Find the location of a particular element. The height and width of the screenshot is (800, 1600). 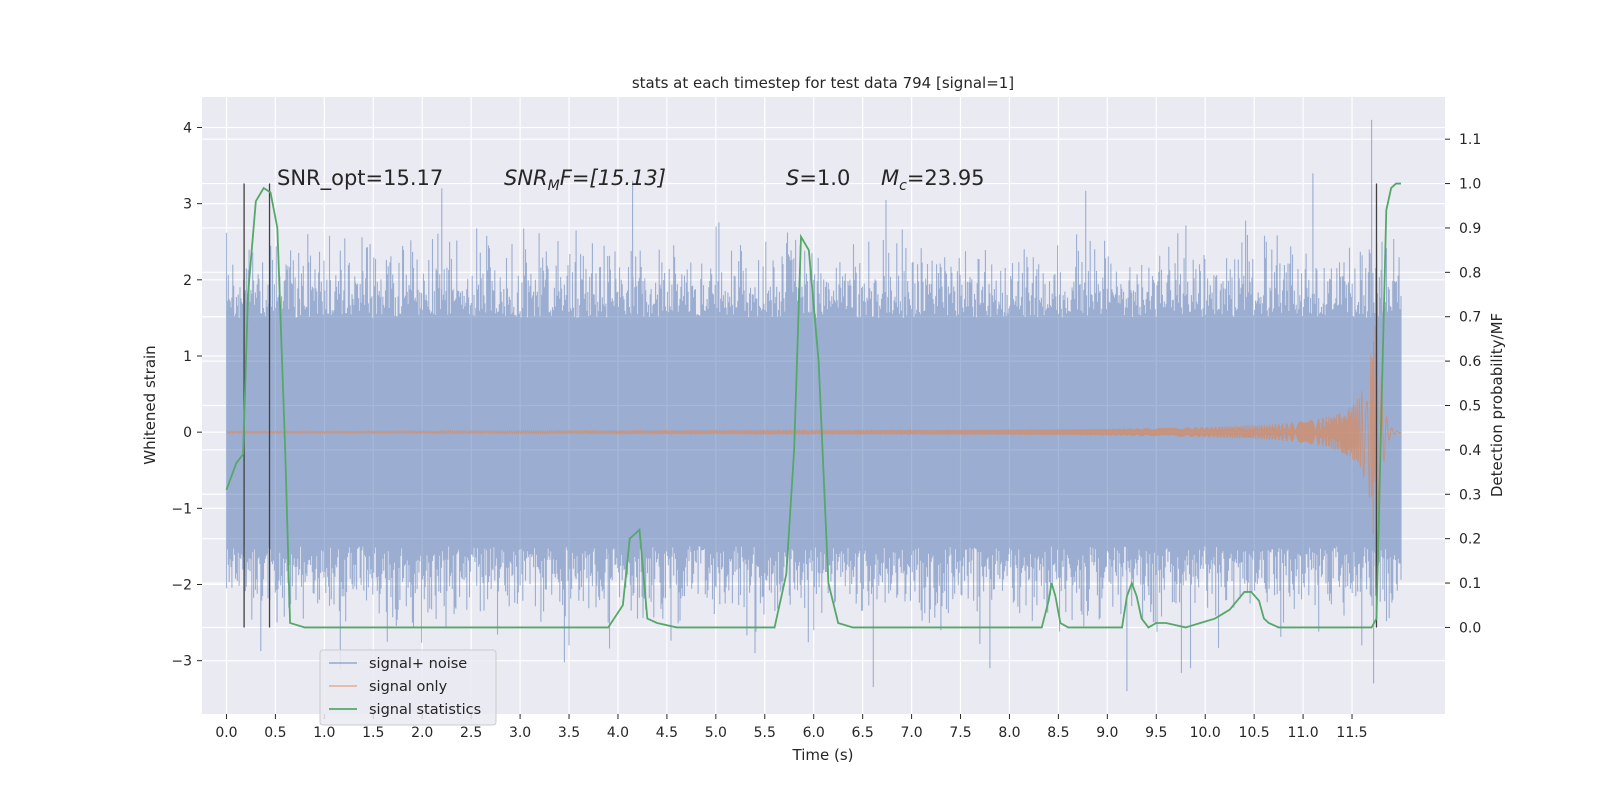

y2-tick-label: 0.6 is located at coordinates (1470, 362).